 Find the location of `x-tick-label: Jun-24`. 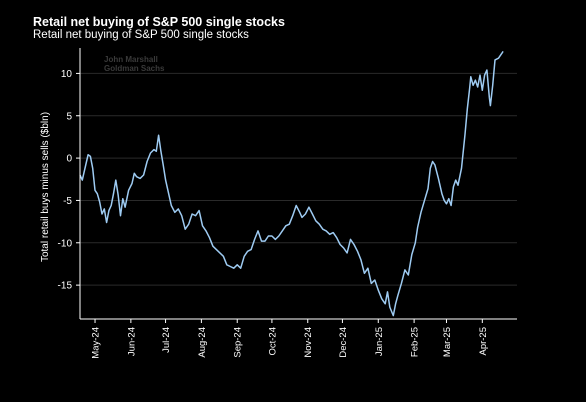

x-tick-label: Jun-24 is located at coordinates (131, 341).